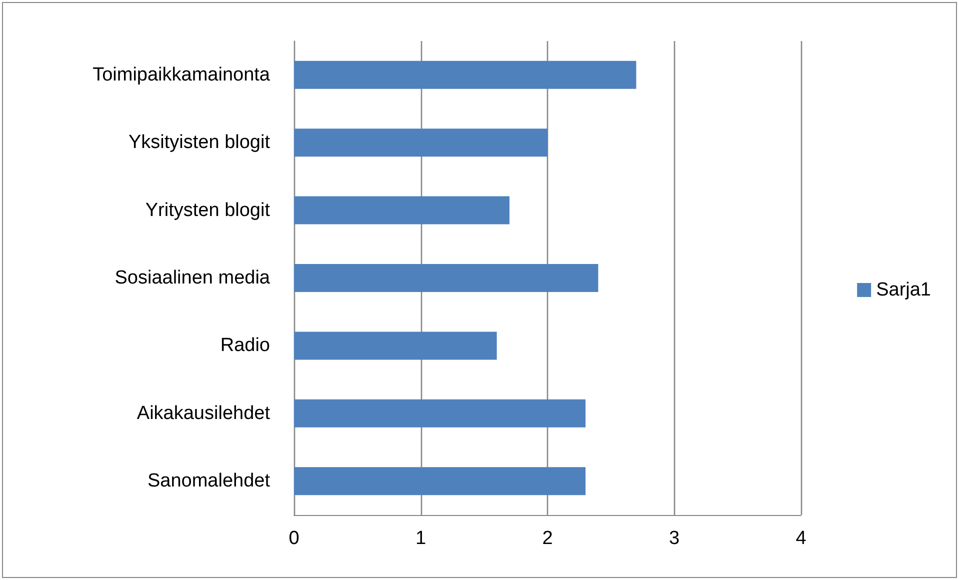 The height and width of the screenshot is (580, 959). What do you see at coordinates (181, 75) in the screenshot?
I see `y-tick-label: Toimipaikkamainonta` at bounding box center [181, 75].